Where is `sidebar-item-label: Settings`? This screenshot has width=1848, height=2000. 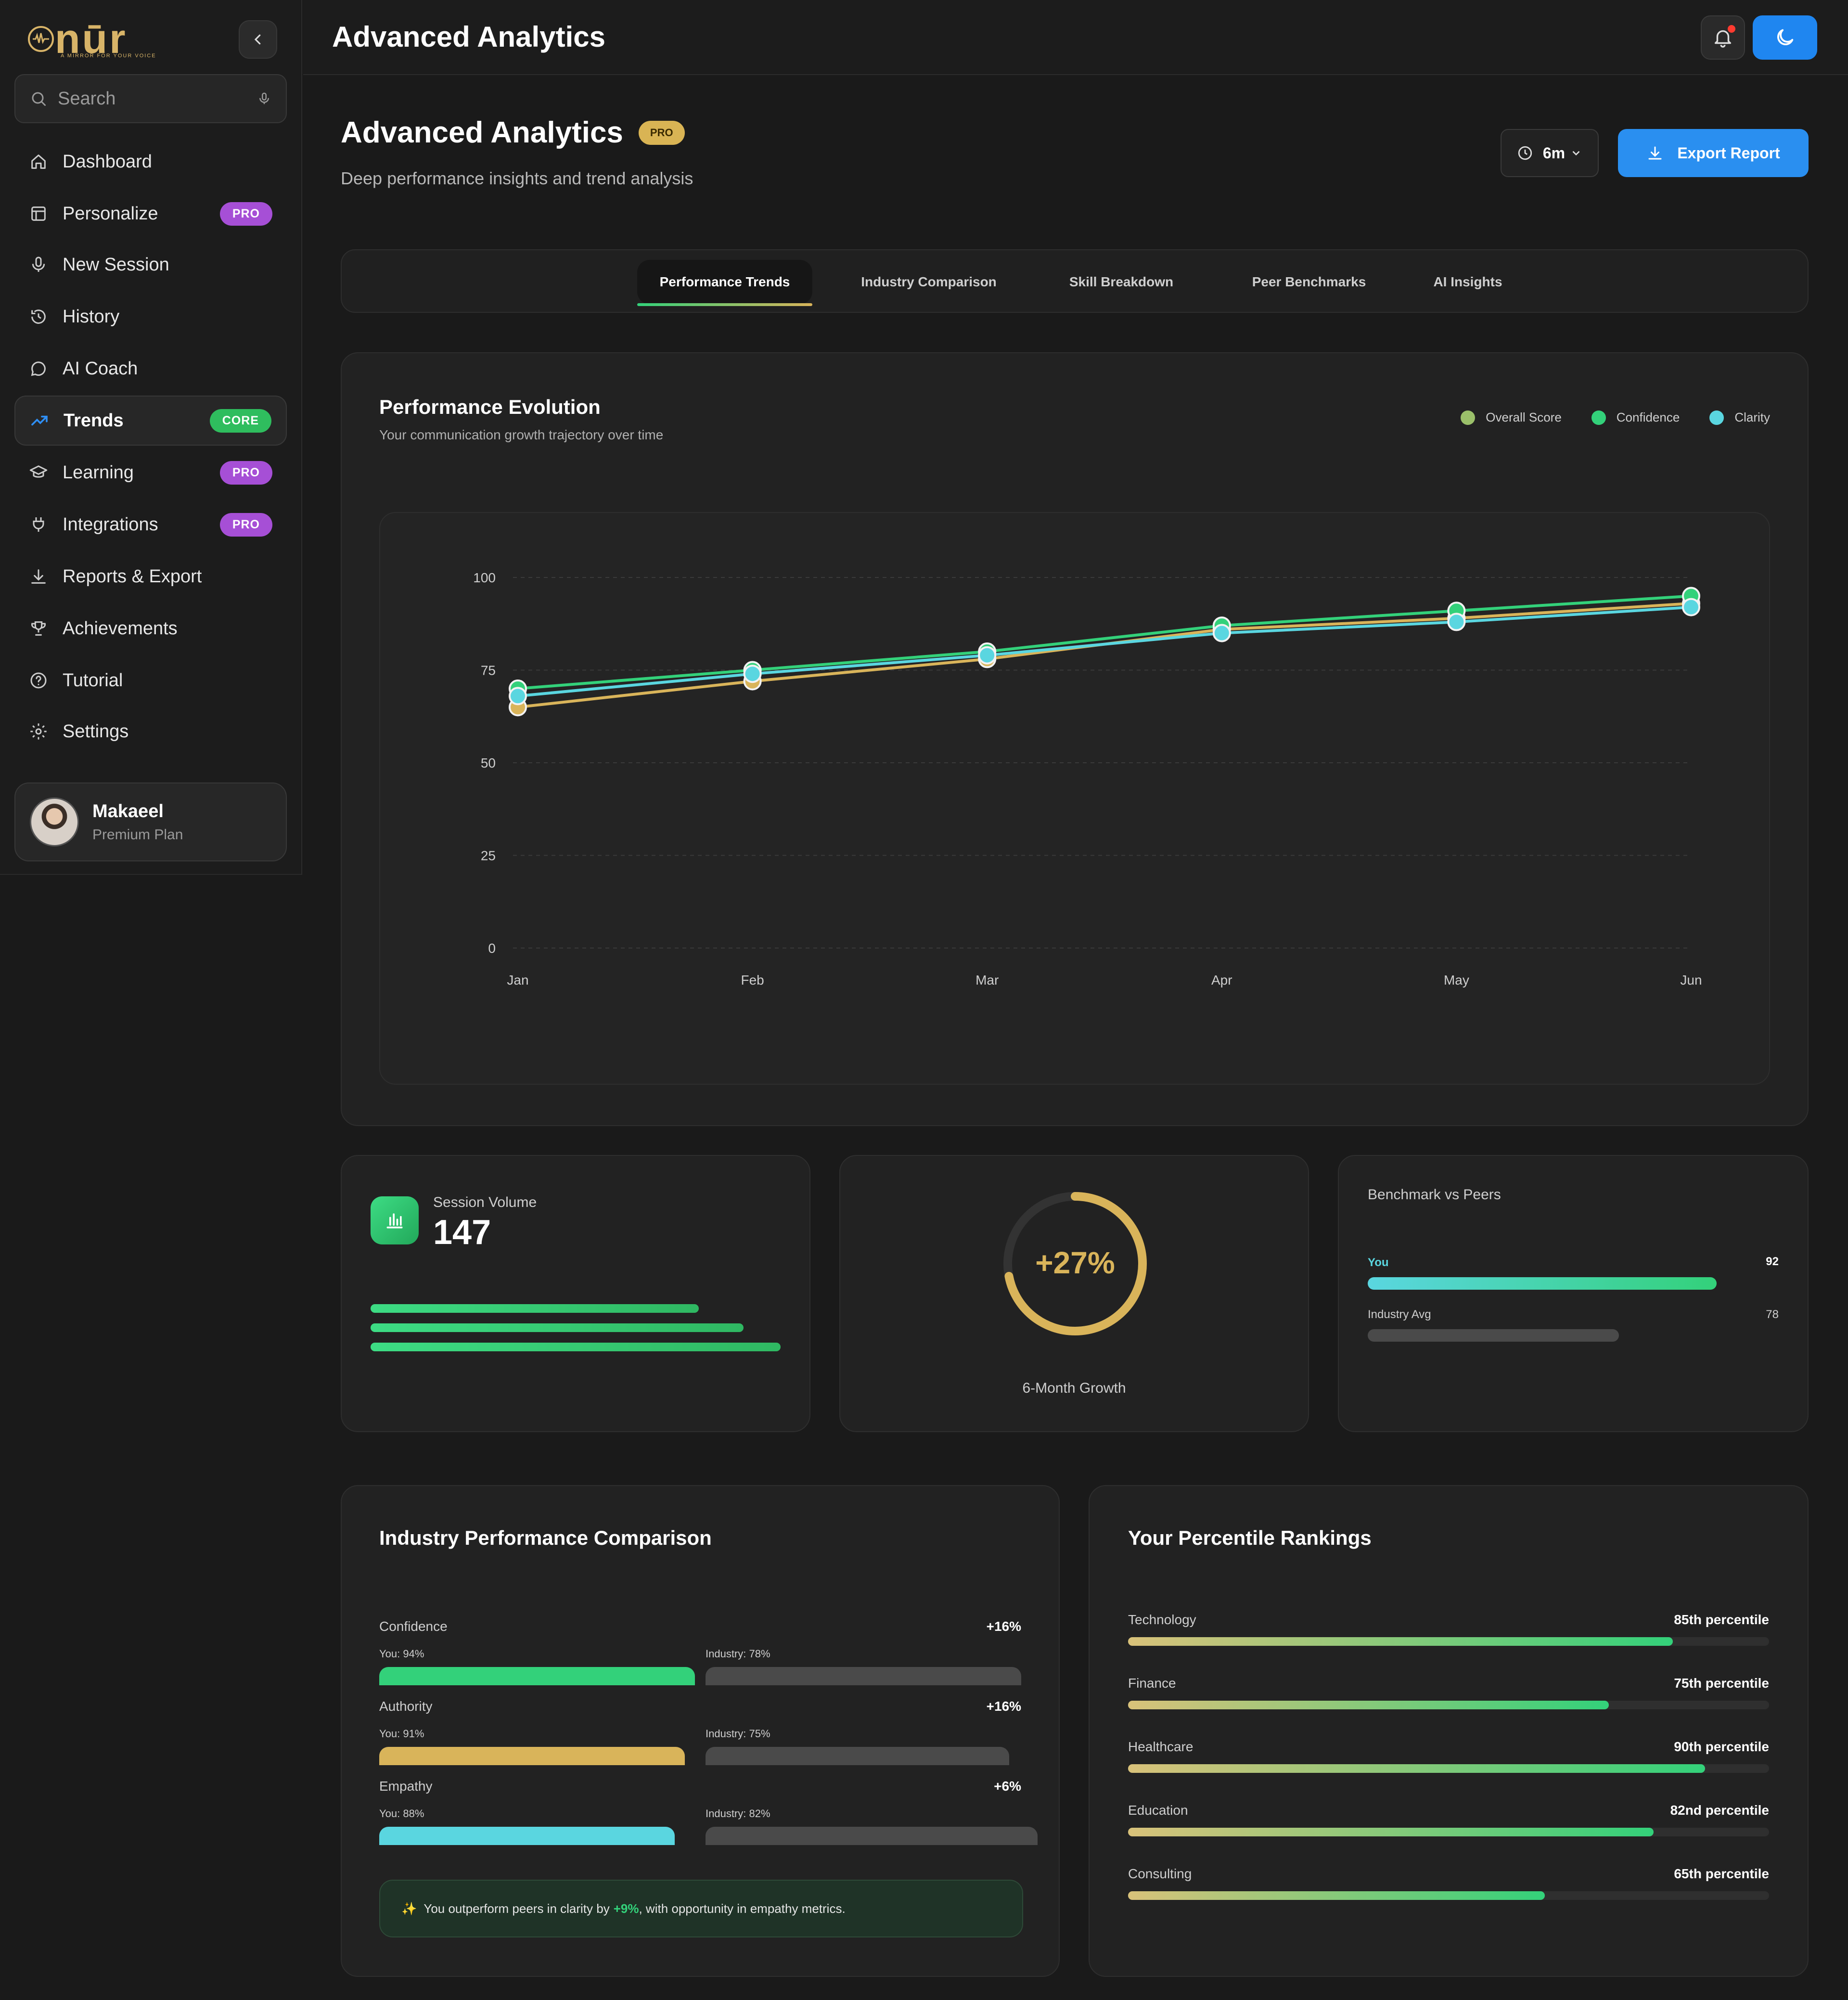 sidebar-item-label: Settings is located at coordinates (96, 731).